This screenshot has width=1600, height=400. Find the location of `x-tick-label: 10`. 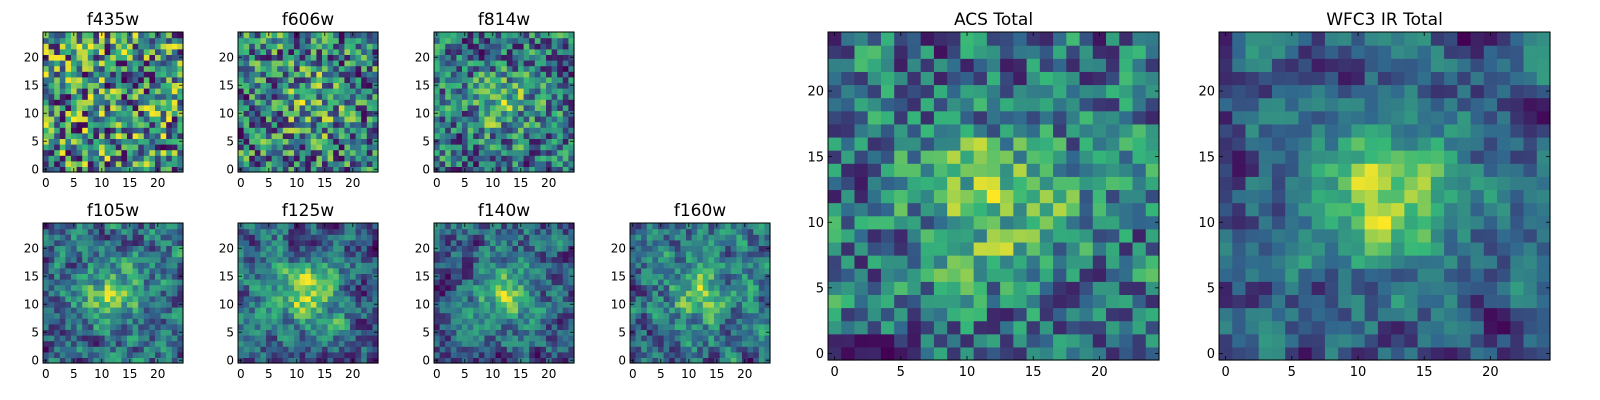

x-tick-label: 10 is located at coordinates (296, 374).